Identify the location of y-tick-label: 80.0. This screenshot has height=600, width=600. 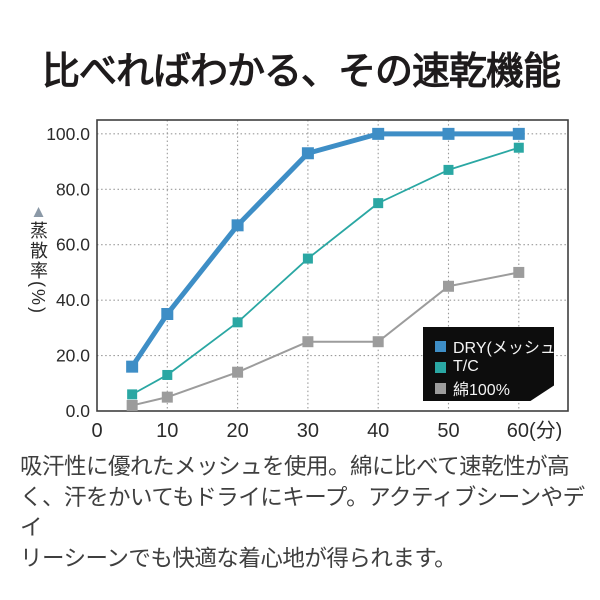
(73, 189).